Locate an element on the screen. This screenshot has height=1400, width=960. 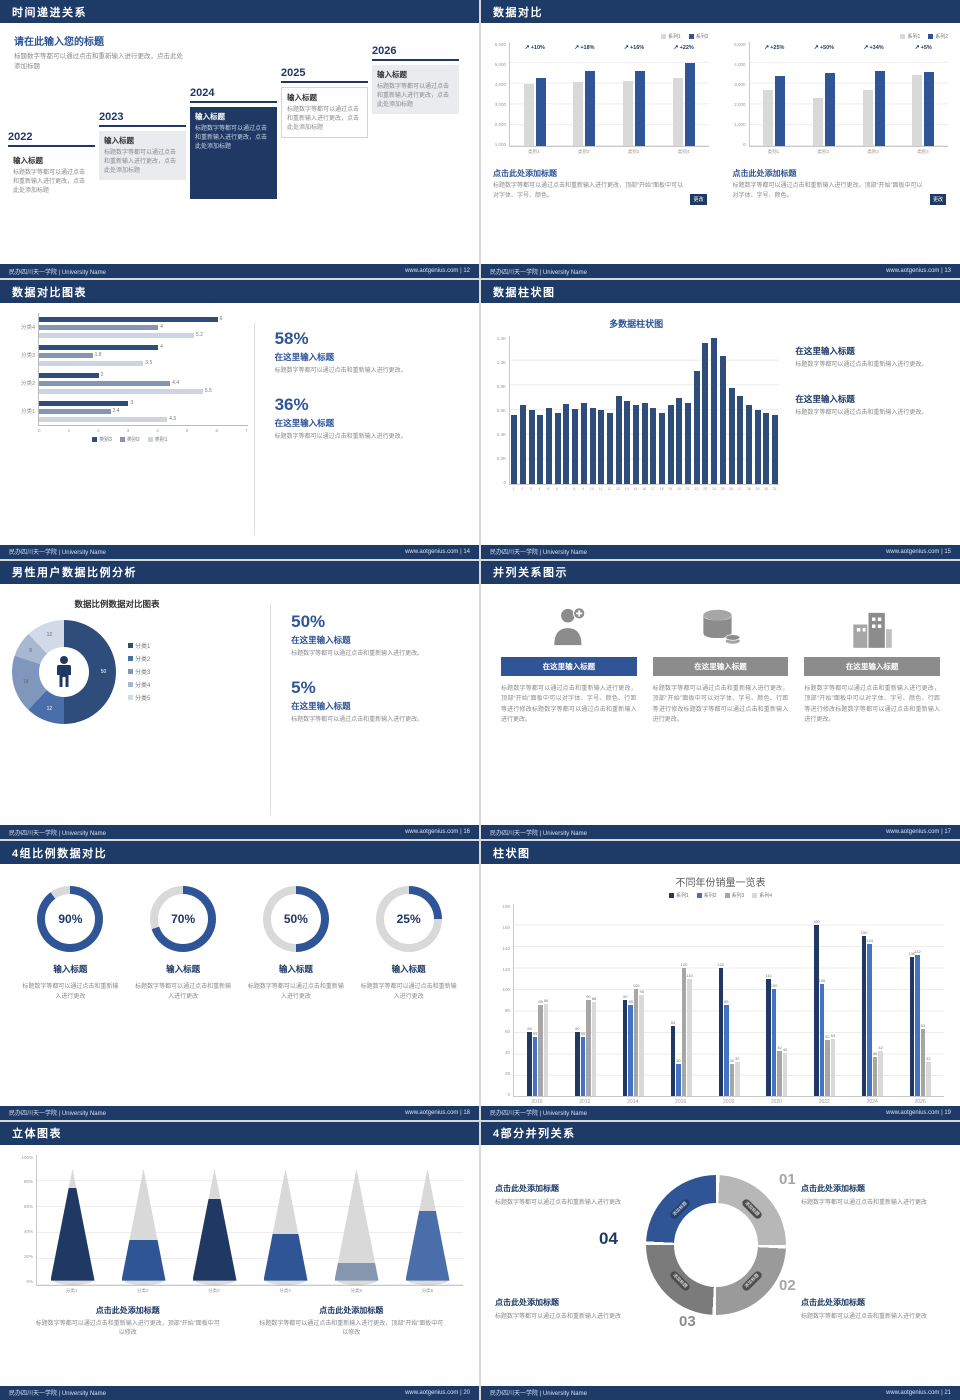
segment-number-02: 02 is located at coordinates (787, 1285).